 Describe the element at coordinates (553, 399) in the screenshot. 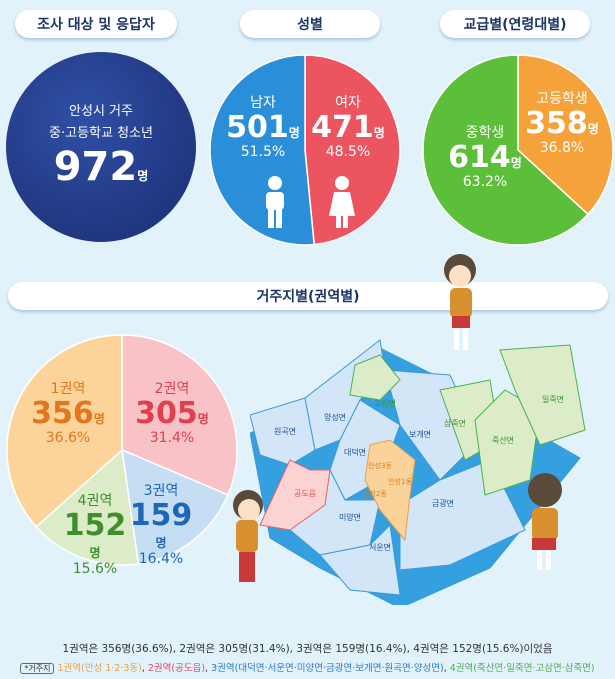

I see `map-label-iljuk: 일죽면` at that location.